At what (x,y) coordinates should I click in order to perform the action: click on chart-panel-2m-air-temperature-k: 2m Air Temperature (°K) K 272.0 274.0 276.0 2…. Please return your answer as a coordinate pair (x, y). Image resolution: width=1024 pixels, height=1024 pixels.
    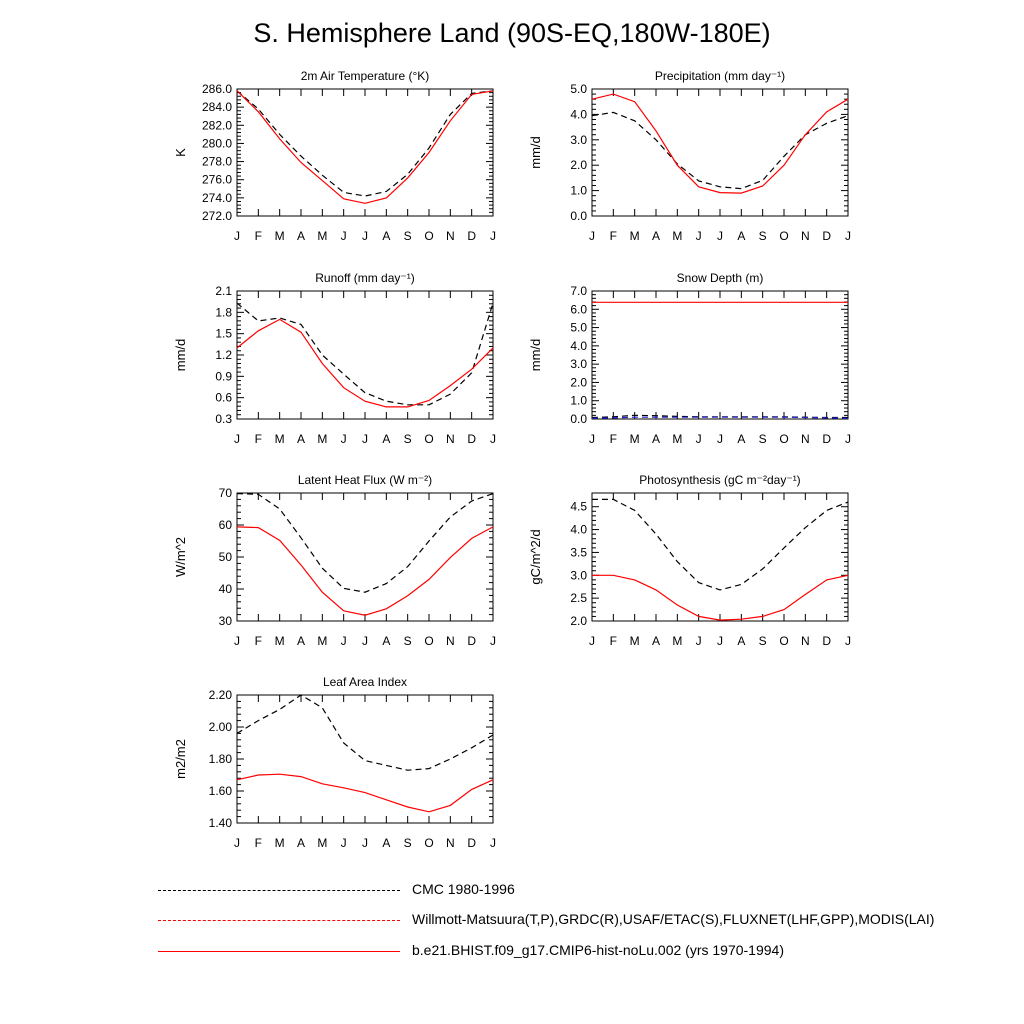
    Looking at the image, I should click on (334, 156).